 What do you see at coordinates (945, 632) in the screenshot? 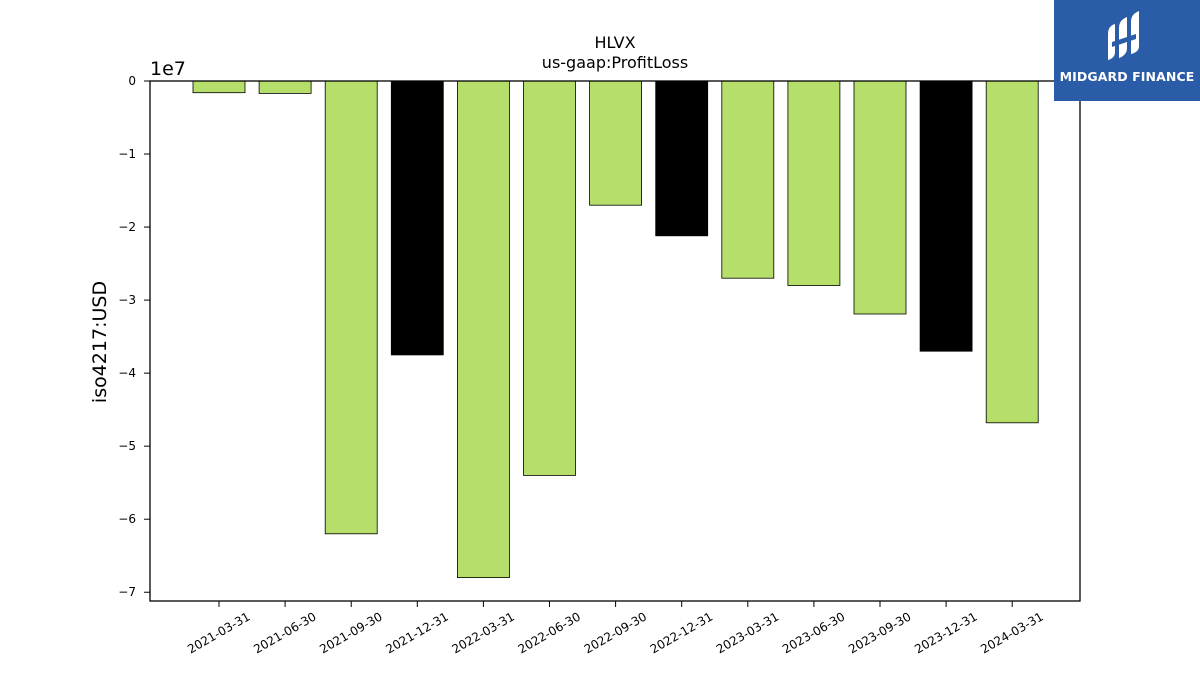
I see `x-tick-label: 2023-12-31` at bounding box center [945, 632].